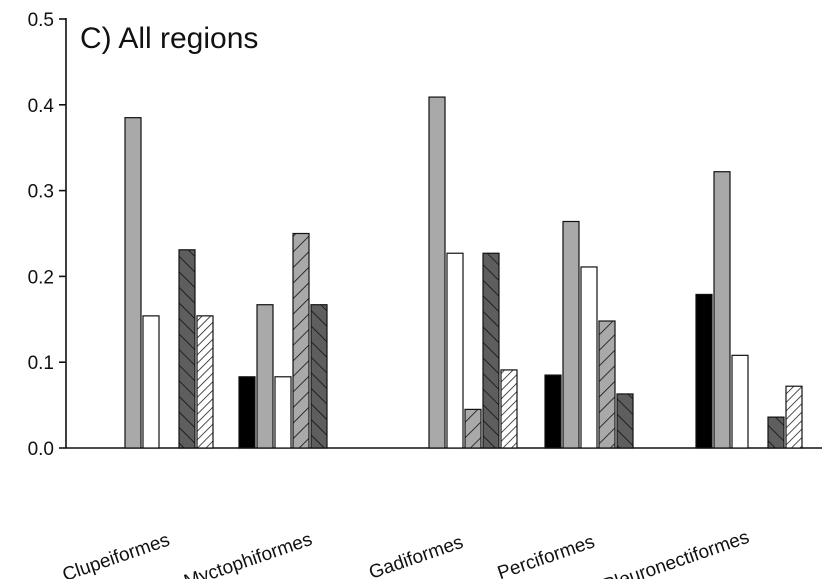  I want to click on bar-perciformes-s3, so click(589, 357).